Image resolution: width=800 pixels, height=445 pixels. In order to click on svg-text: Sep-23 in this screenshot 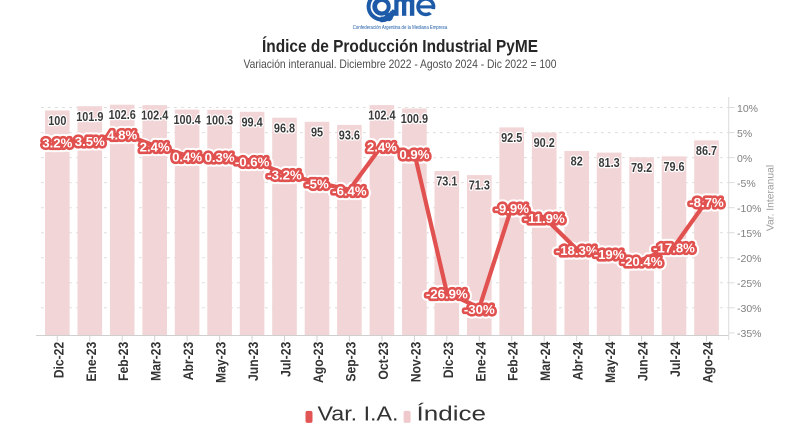, I will do `click(350, 361)`.